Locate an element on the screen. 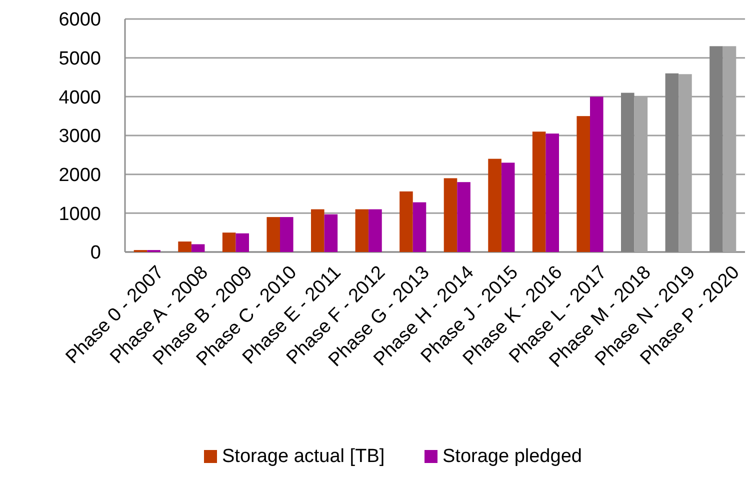 This screenshot has width=751, height=477. legend-label: Storage actual [TB] is located at coordinates (303, 456).